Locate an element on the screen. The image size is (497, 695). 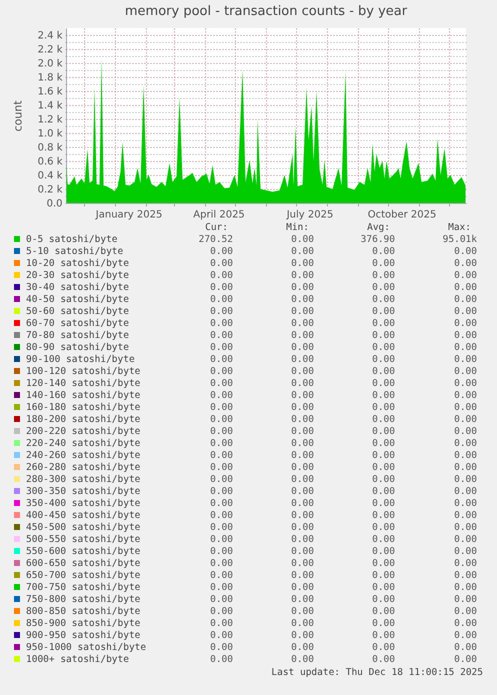
legend-label: 5-10 satoshi/byte is located at coordinates (75, 251).